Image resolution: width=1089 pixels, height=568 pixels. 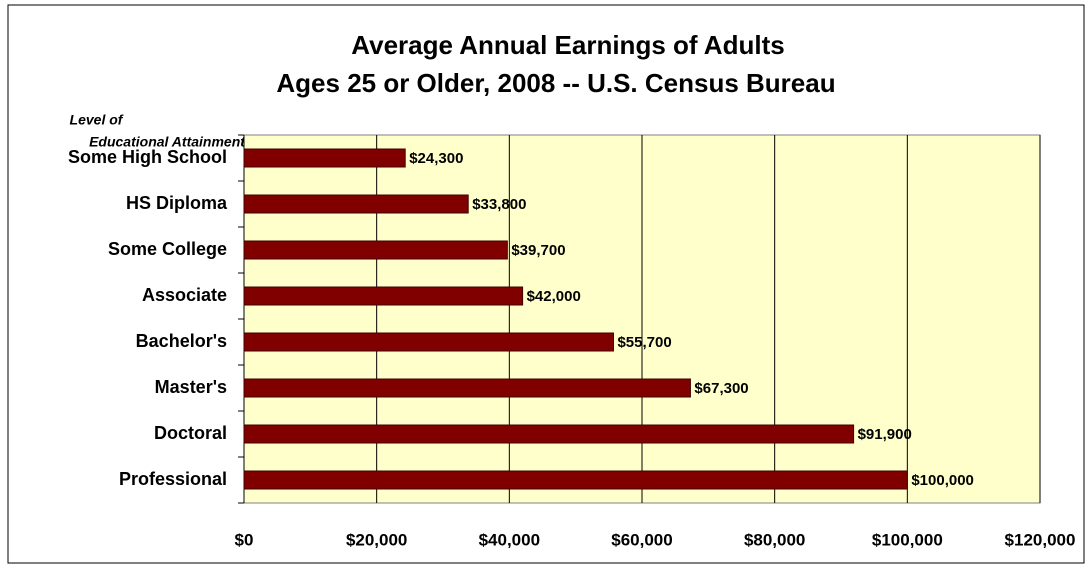 I want to click on data-label: $39,700, so click(x=538, y=250).